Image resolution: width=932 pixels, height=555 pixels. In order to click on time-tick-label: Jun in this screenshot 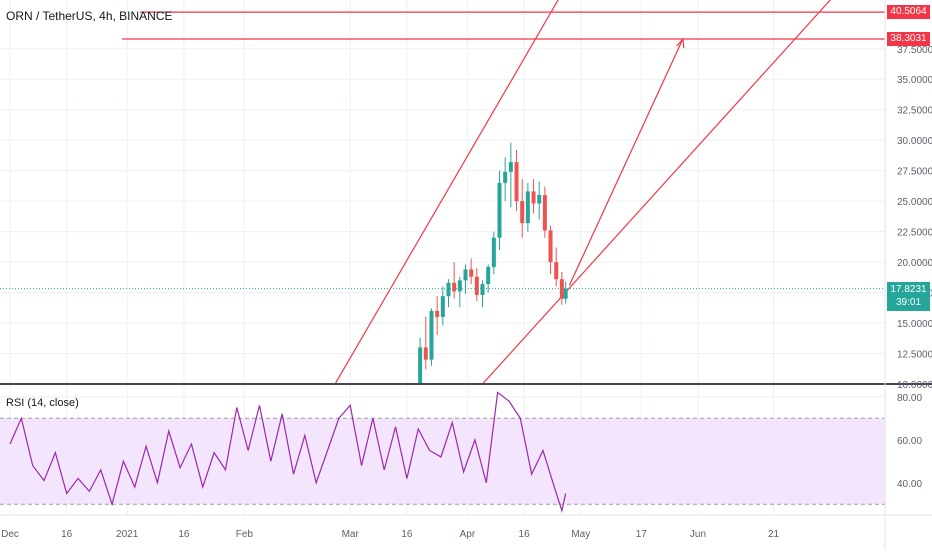, I will do `click(698, 534)`.